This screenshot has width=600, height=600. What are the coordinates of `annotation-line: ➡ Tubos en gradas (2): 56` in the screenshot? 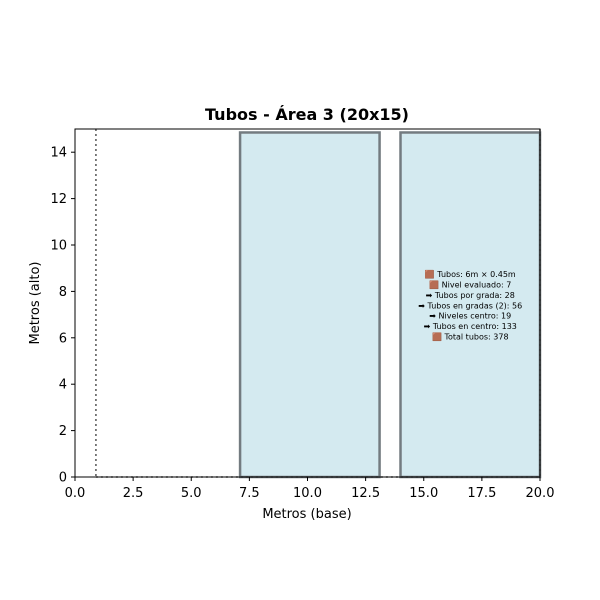 It's located at (470, 305).